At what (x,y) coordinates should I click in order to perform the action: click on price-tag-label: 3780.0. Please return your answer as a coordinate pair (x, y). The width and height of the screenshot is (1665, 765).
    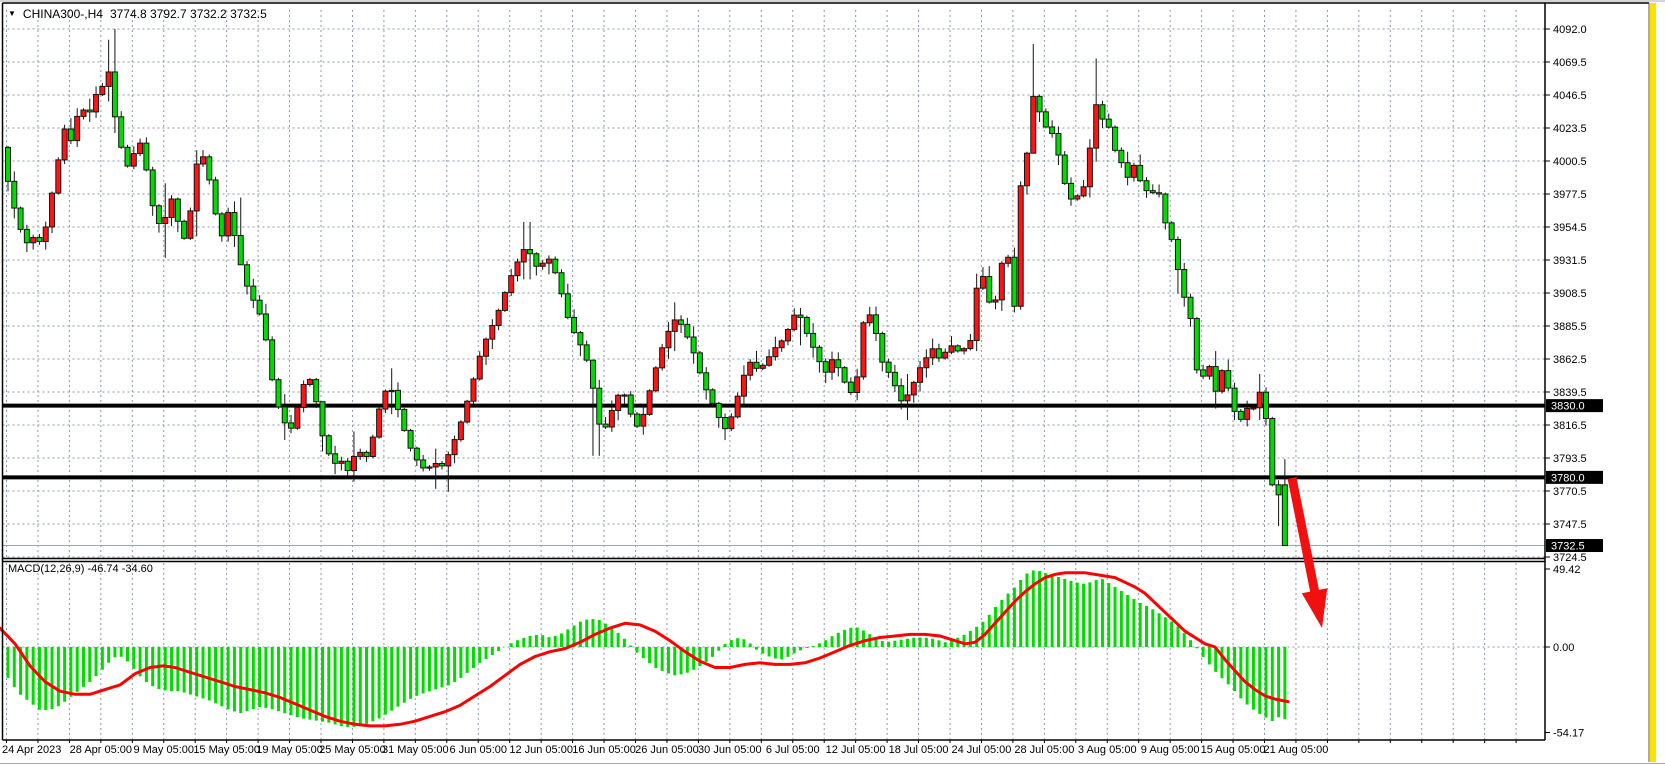
    Looking at the image, I should click on (1568, 478).